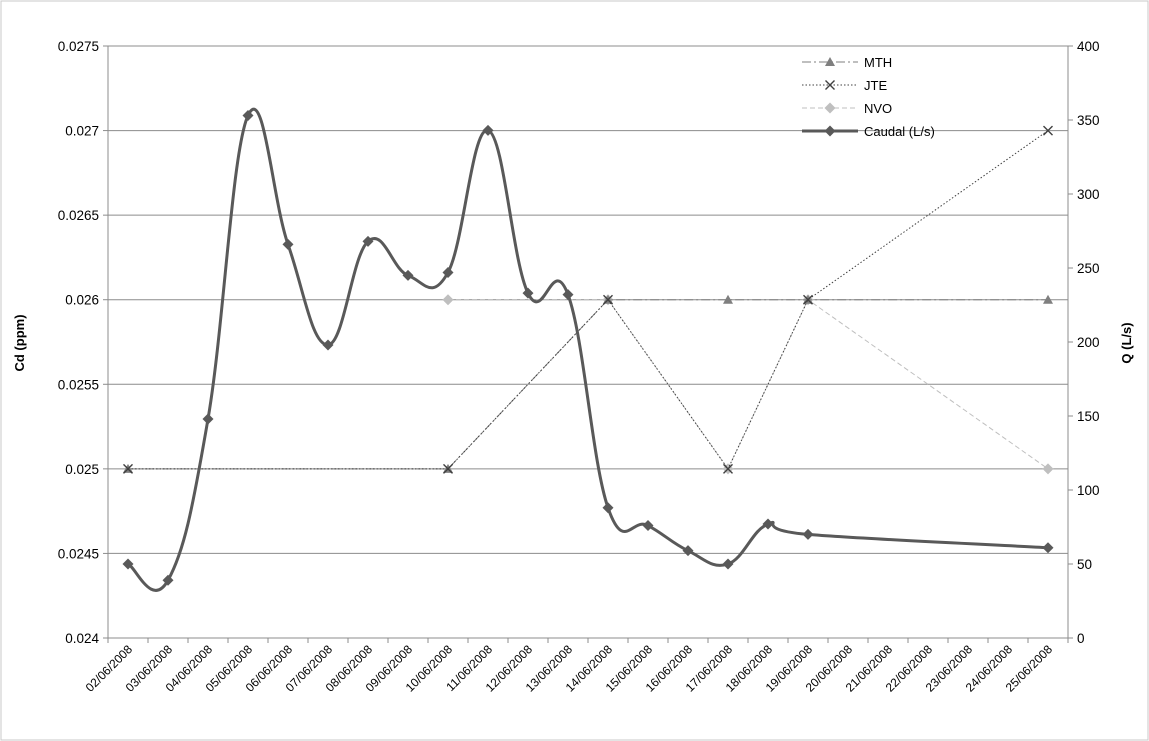 The width and height of the screenshot is (1149, 741). Describe the element at coordinates (1088, 490) in the screenshot. I see `y-right-tick-label: 100` at that location.